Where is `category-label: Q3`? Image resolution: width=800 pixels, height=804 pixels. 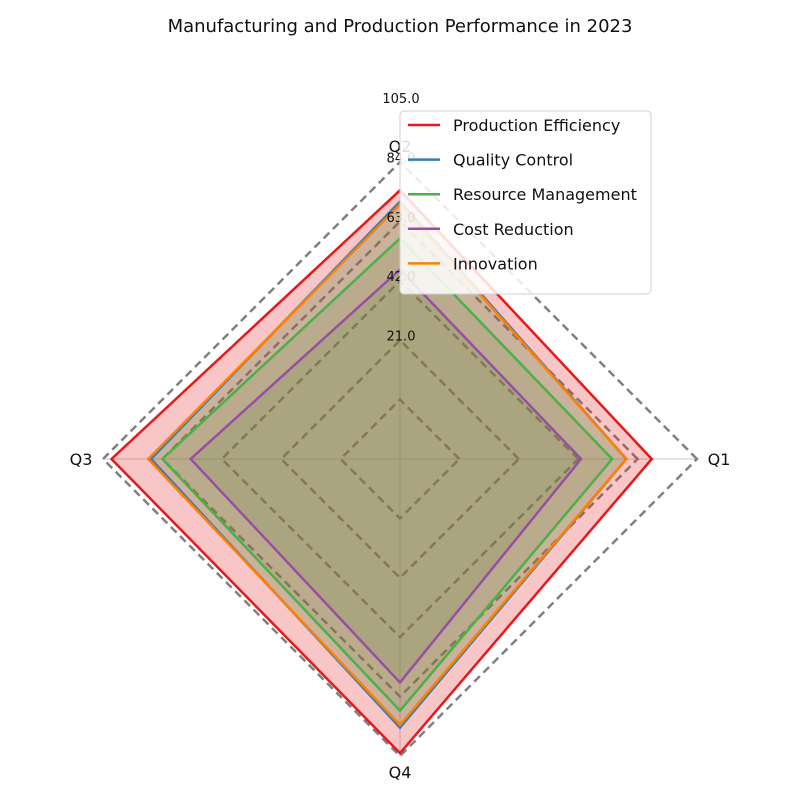 category-label: Q3 is located at coordinates (81, 459).